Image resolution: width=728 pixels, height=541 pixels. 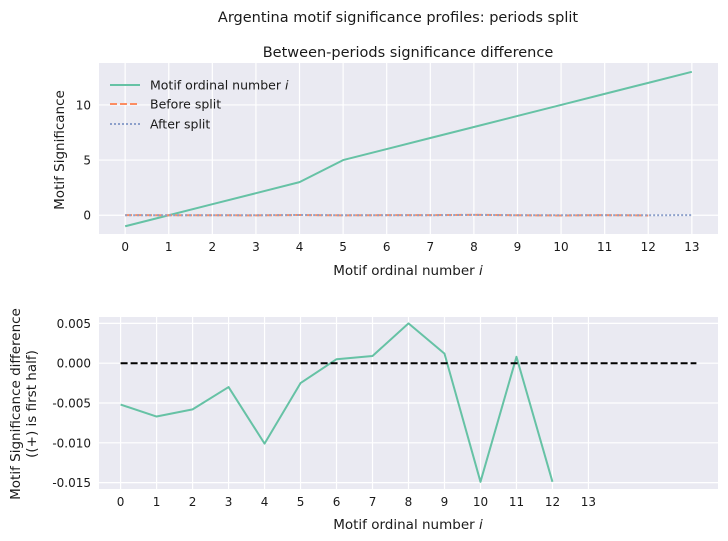 What do you see at coordinates (387, 247) in the screenshot?
I see `top-x-tick-label: 6` at bounding box center [387, 247].